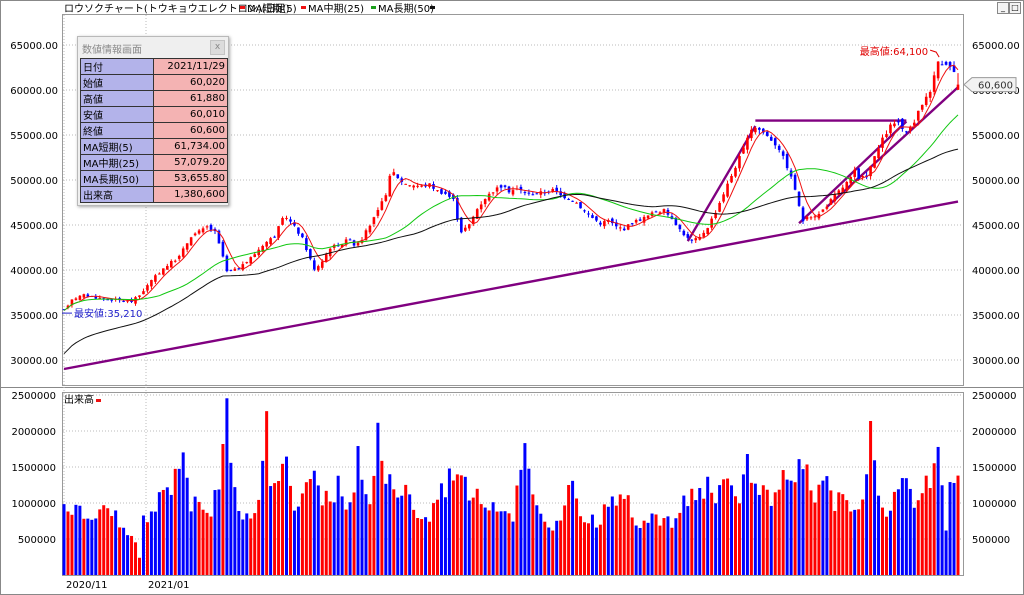  What do you see at coordinates (34, 181) in the screenshot?
I see `price-tick-label-left: 50000.00` at bounding box center [34, 181].